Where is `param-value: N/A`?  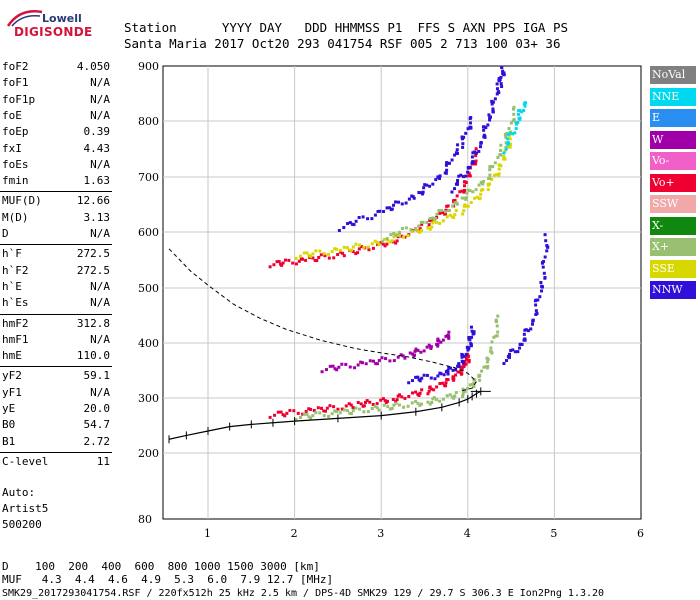 param-value: N/A is located at coordinates (100, 164).